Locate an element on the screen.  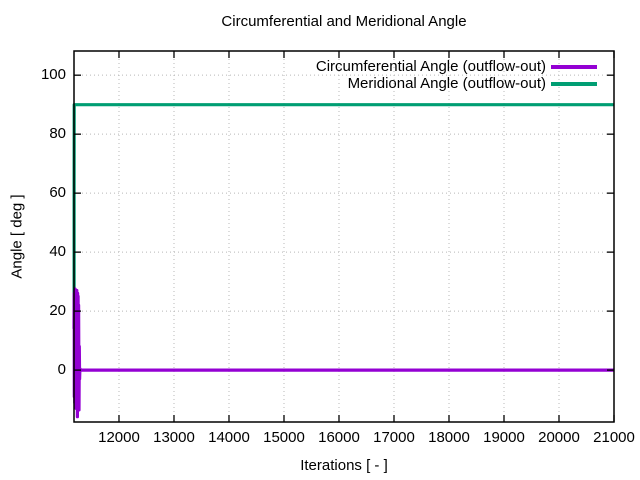
y-tick-label: 0 is located at coordinates (61, 370).